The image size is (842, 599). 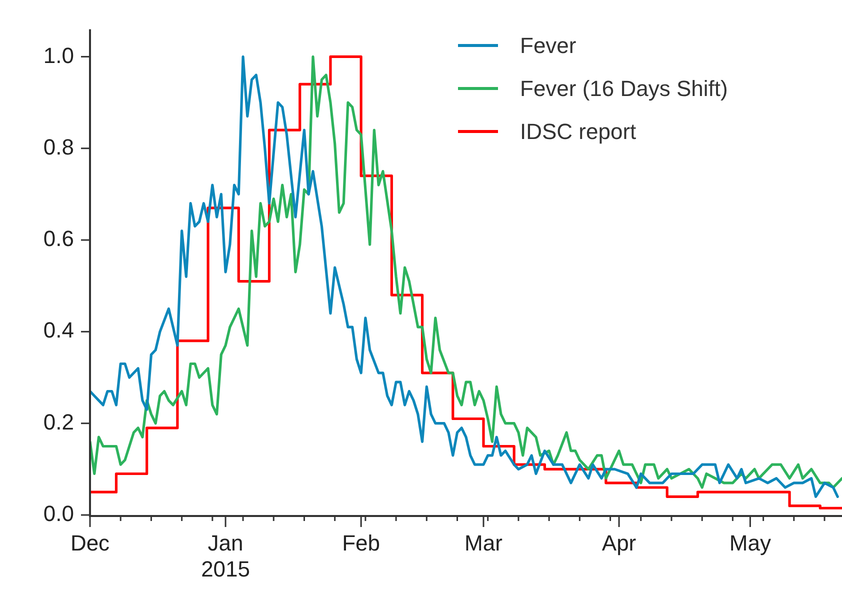 I want to click on x-tick-label: Dec, so click(x=90, y=543).